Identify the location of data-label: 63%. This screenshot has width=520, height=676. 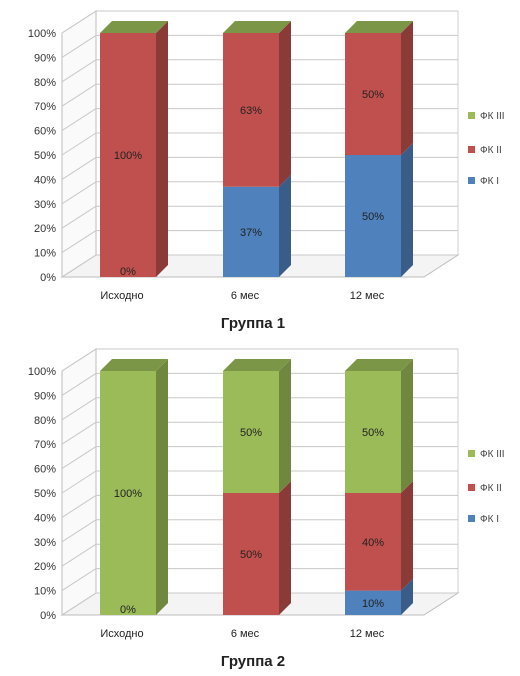
(251, 111).